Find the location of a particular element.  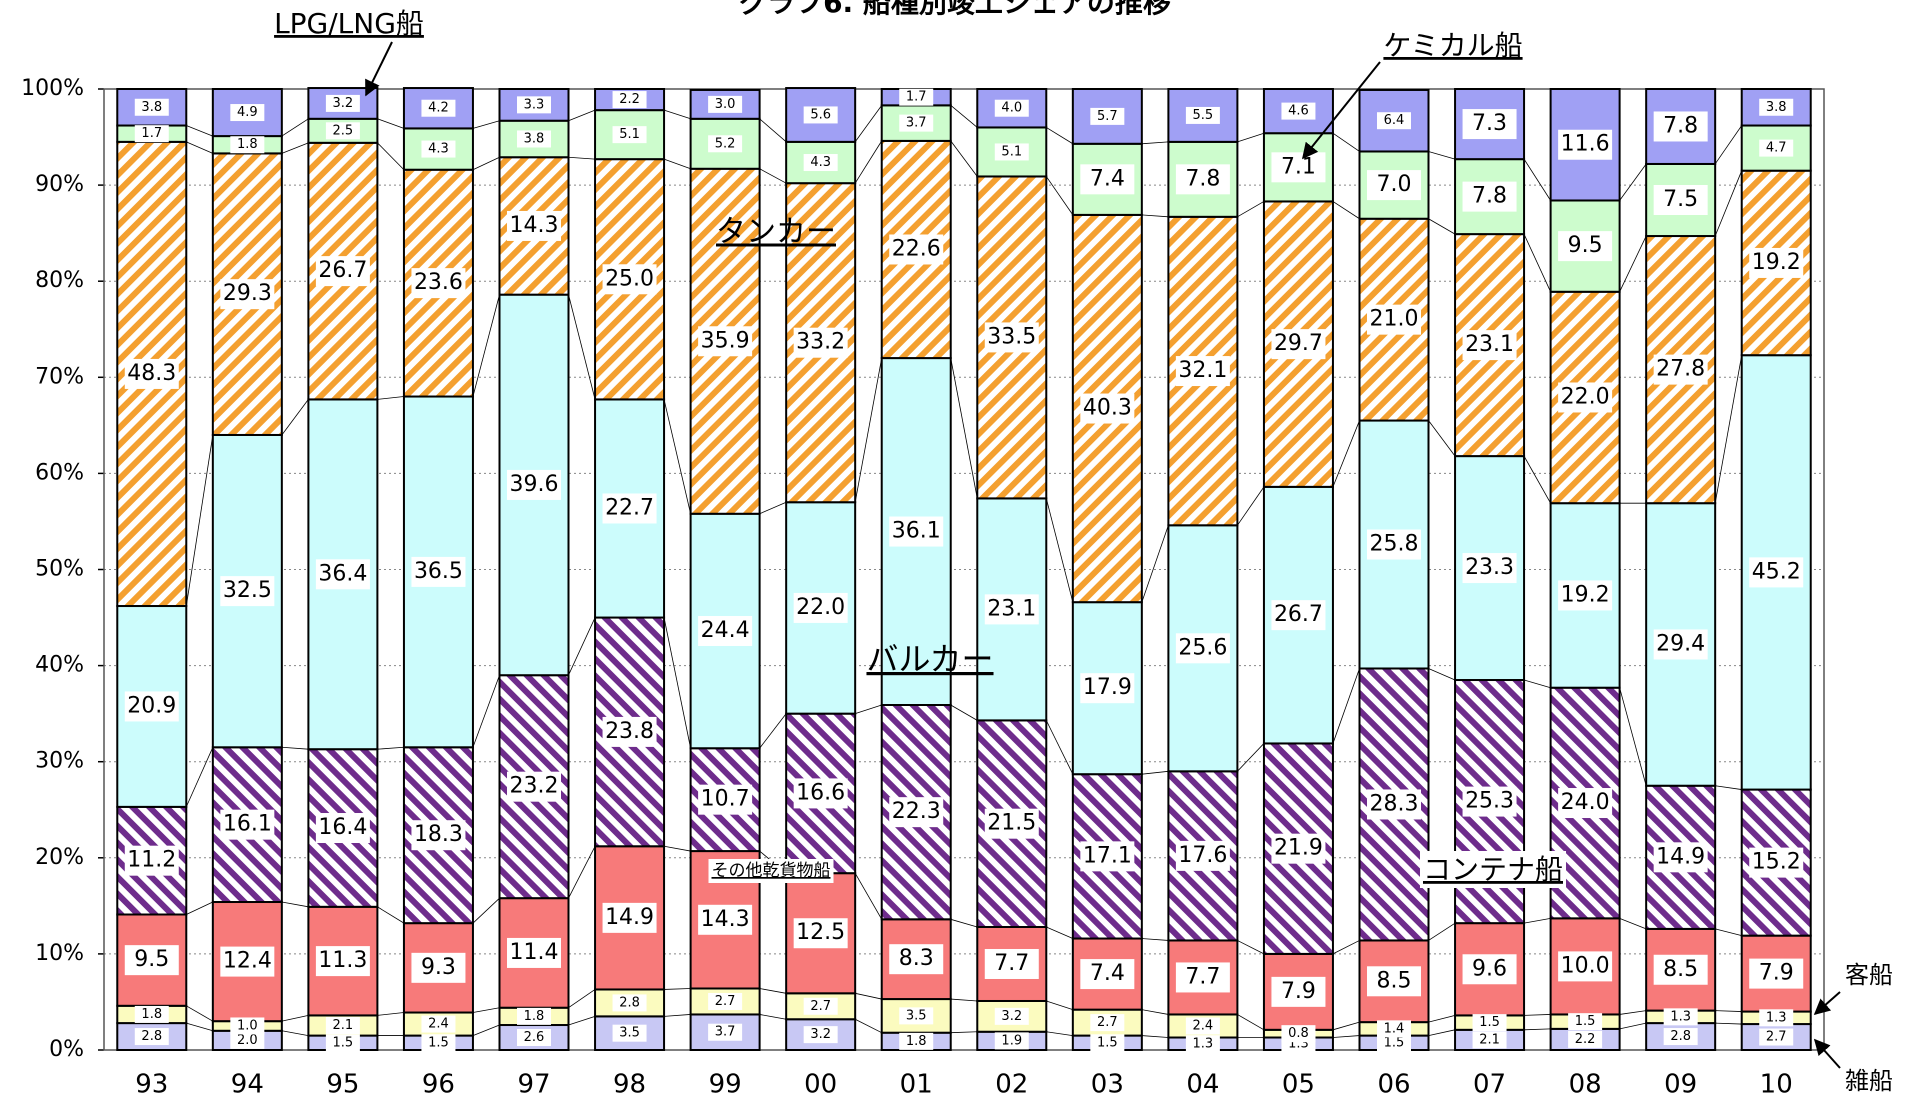

value-label: 3.0 is located at coordinates (725, 104).